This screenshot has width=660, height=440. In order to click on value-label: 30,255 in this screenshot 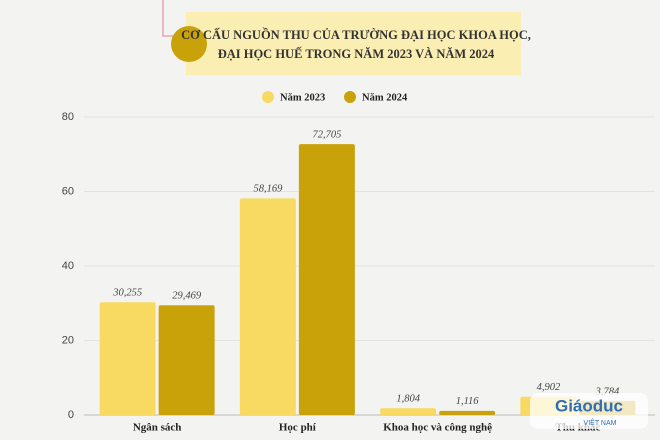, I will do `click(127, 293)`.